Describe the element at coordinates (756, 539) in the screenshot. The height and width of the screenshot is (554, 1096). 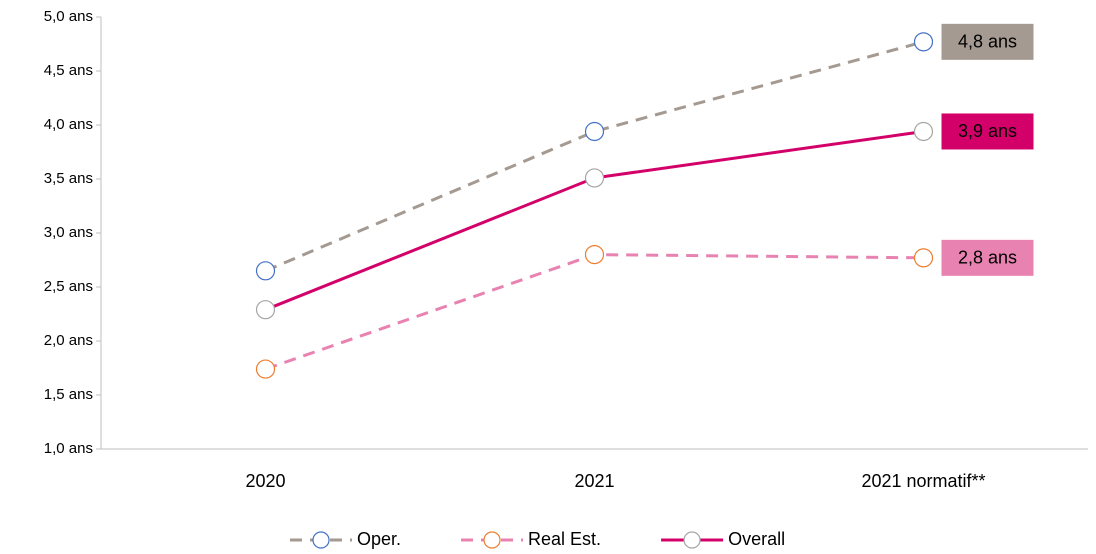
I see `legend-label: Overall` at that location.